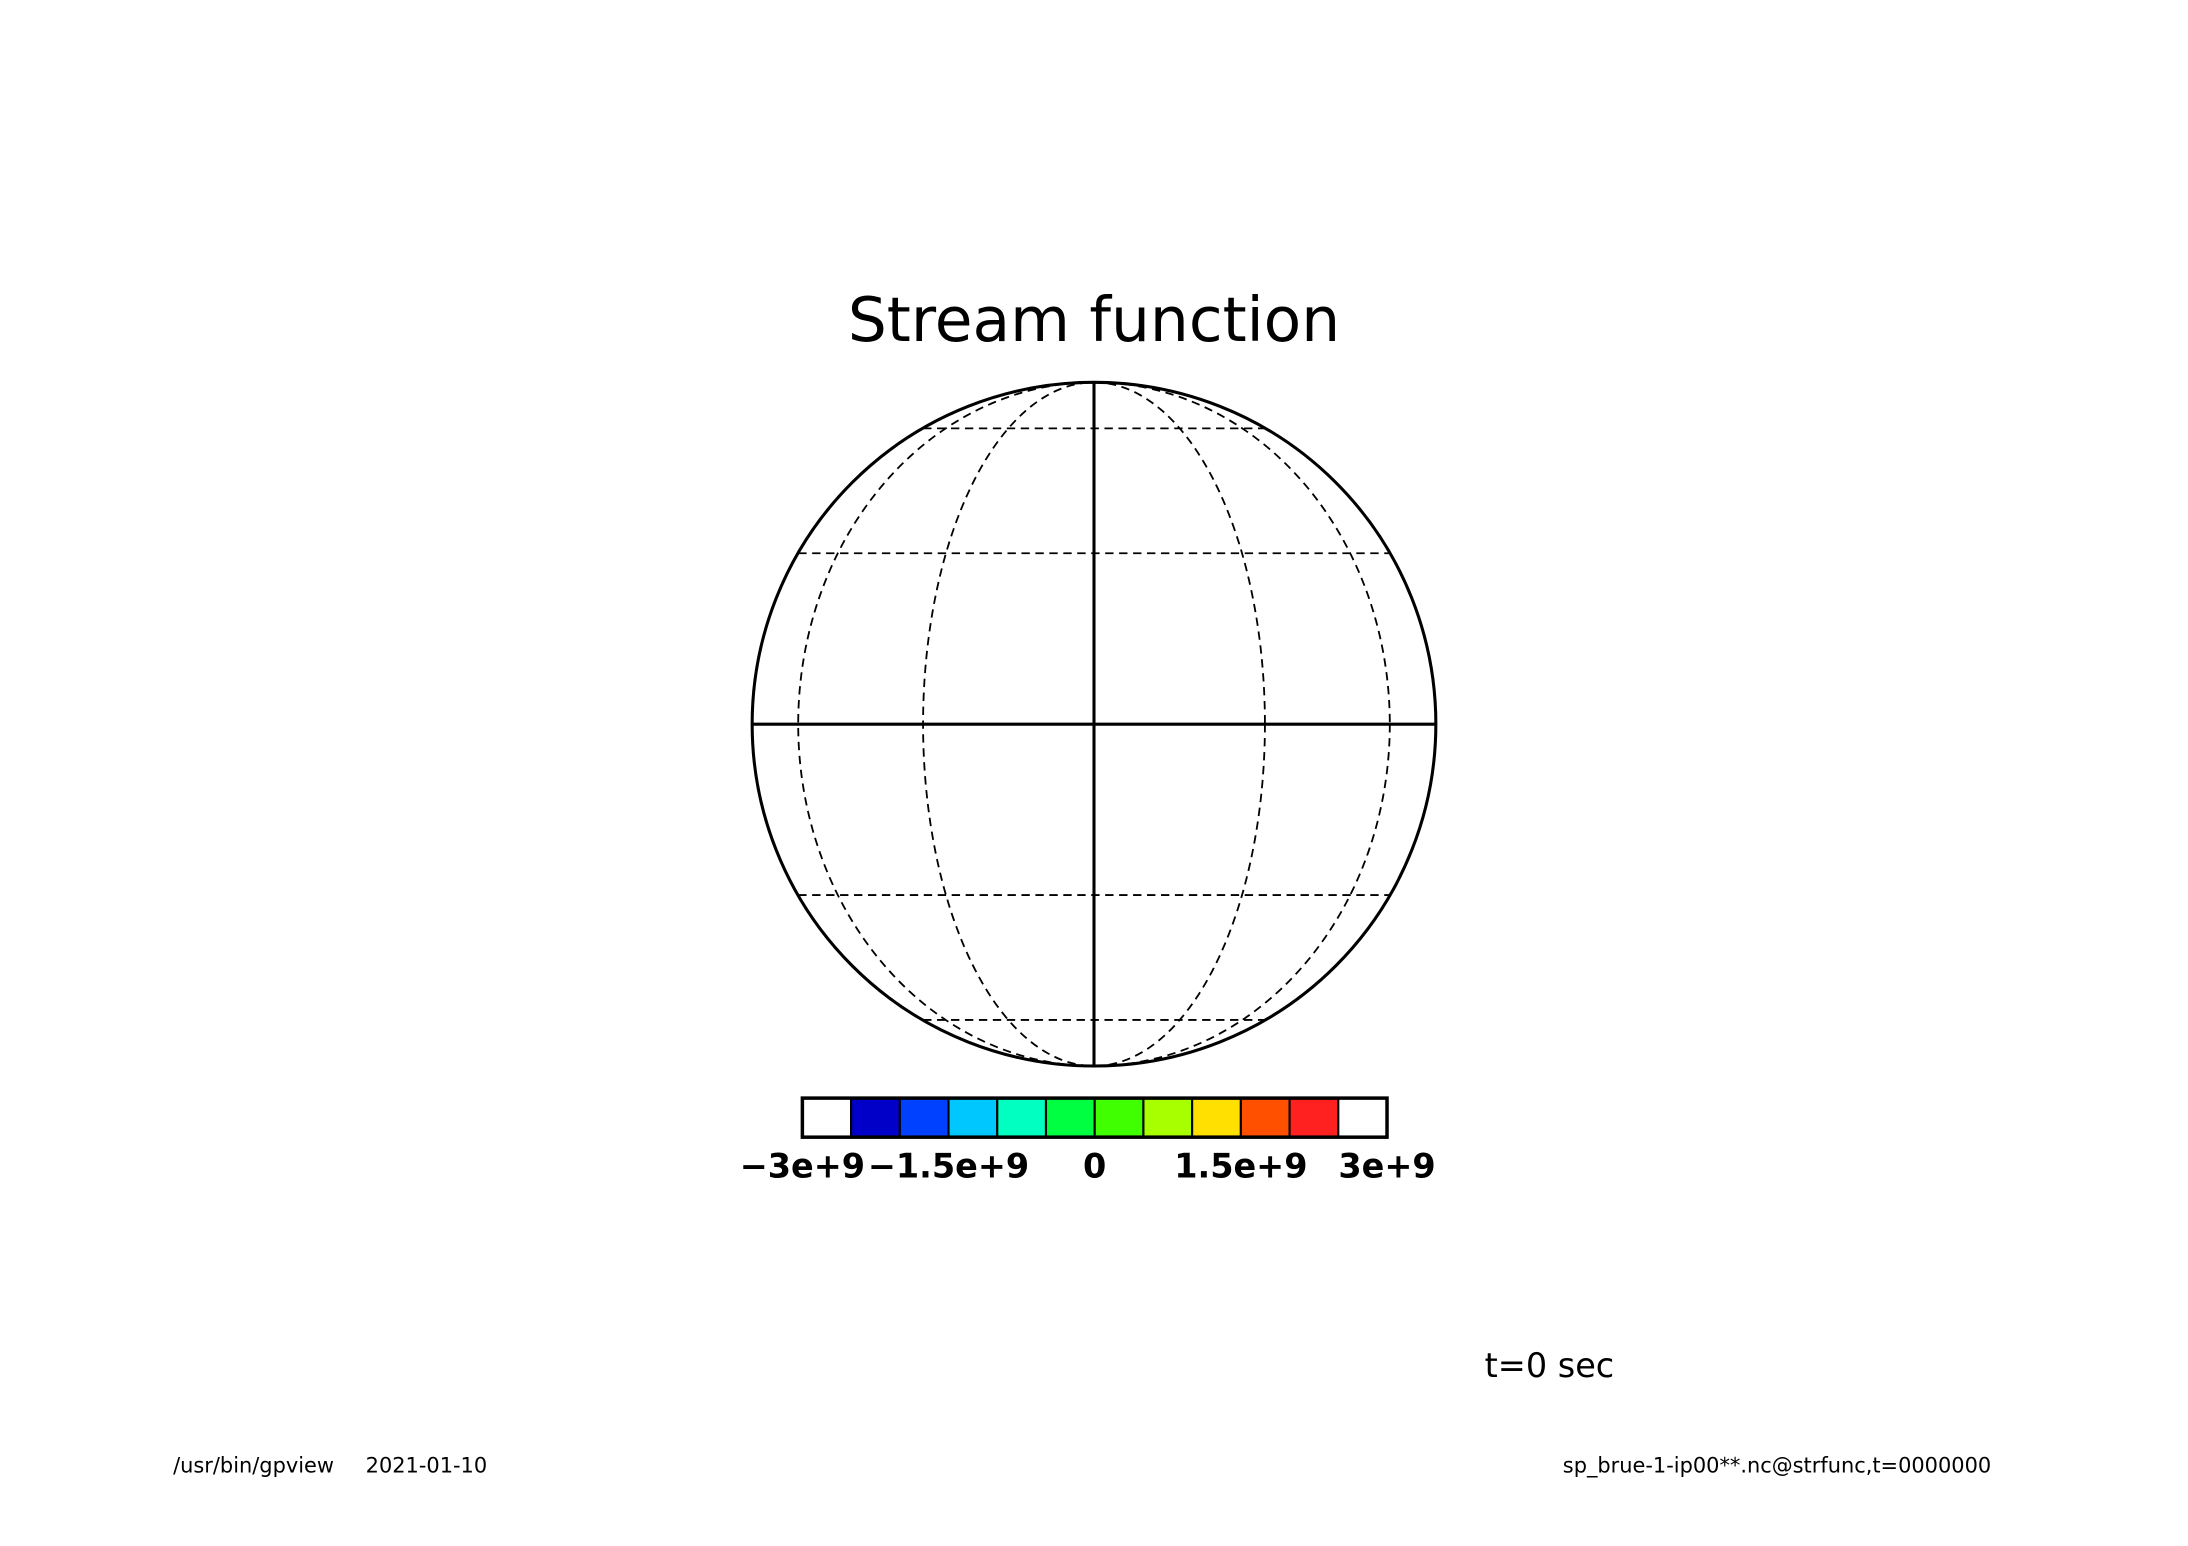  I want to click on footer-date: 2021-01-10, so click(426, 1465).